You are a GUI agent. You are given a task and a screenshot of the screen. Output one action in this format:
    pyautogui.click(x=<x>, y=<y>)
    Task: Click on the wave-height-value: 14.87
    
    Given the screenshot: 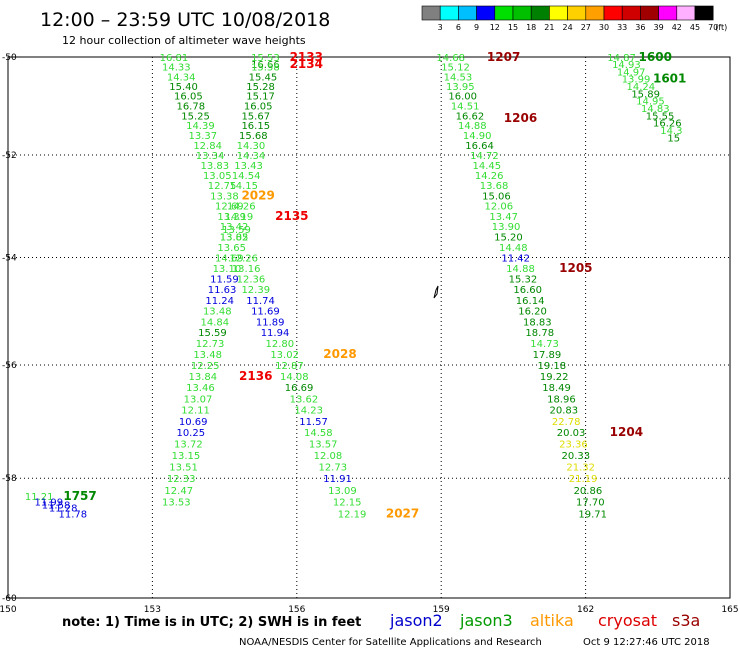 What is the action you would take?
    pyautogui.click(x=621, y=58)
    